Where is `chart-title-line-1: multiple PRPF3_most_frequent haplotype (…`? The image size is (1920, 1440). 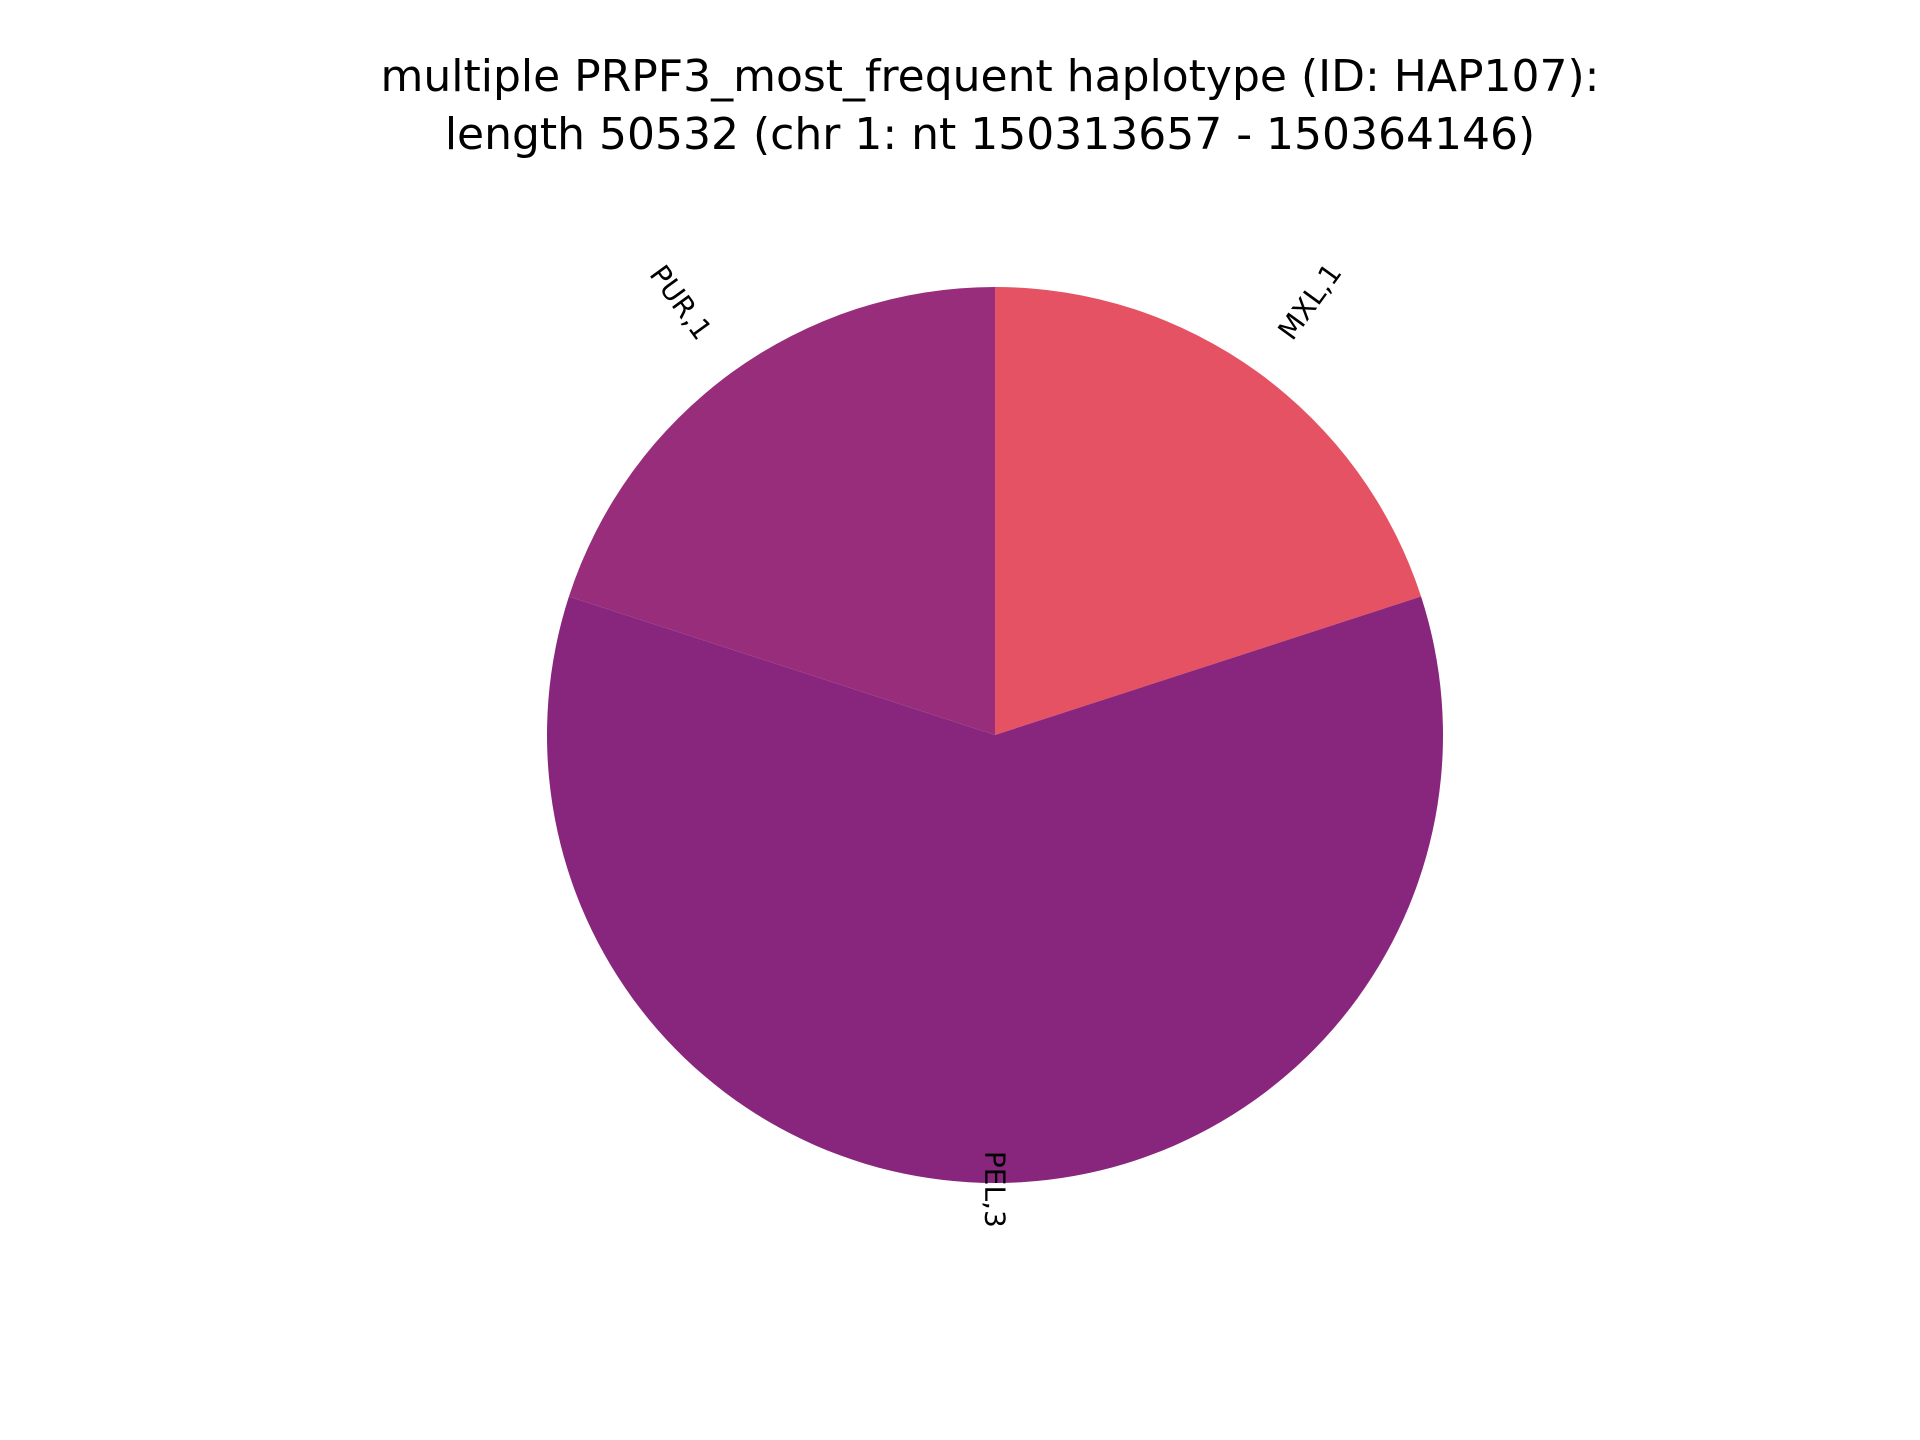
chart-title-line-1: multiple PRPF3_most_frequent haplotype (… is located at coordinates (990, 76).